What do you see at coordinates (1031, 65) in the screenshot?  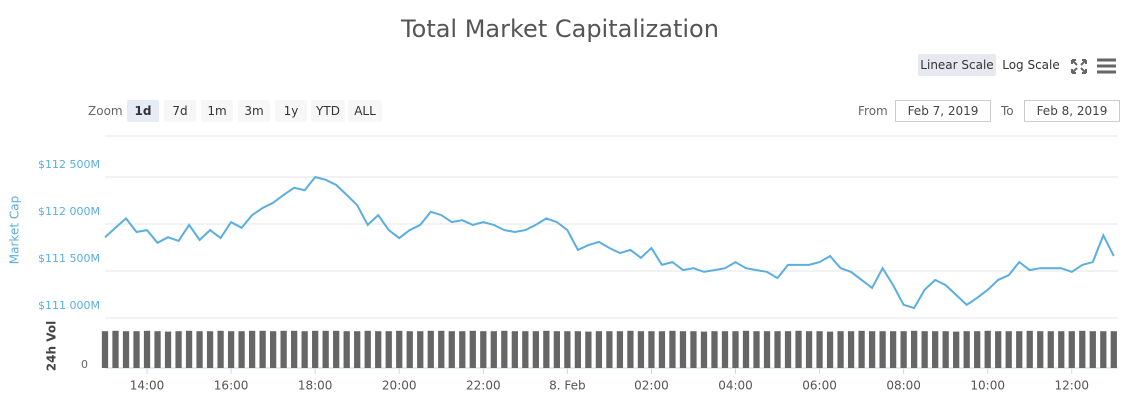 I see `scale-button: Log Scale` at bounding box center [1031, 65].